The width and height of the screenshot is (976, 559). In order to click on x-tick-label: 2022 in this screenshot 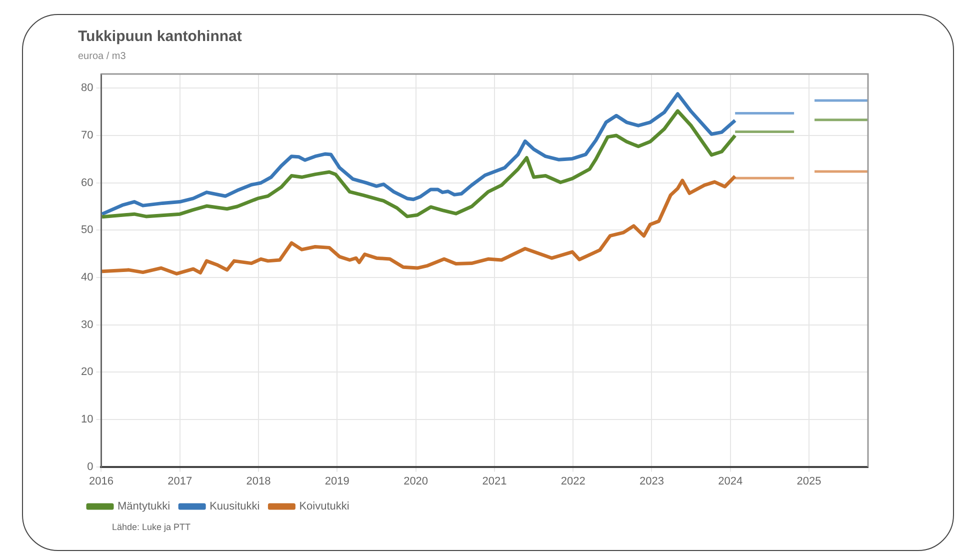, I will do `click(573, 481)`.